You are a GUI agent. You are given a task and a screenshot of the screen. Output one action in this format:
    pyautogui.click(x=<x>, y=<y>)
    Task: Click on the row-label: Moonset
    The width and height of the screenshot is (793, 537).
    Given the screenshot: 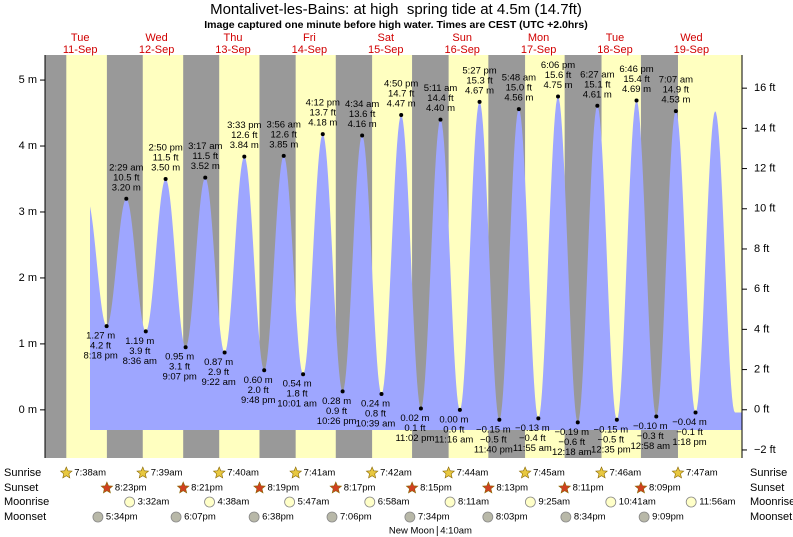 What is the action you would take?
    pyautogui.click(x=25, y=517)
    